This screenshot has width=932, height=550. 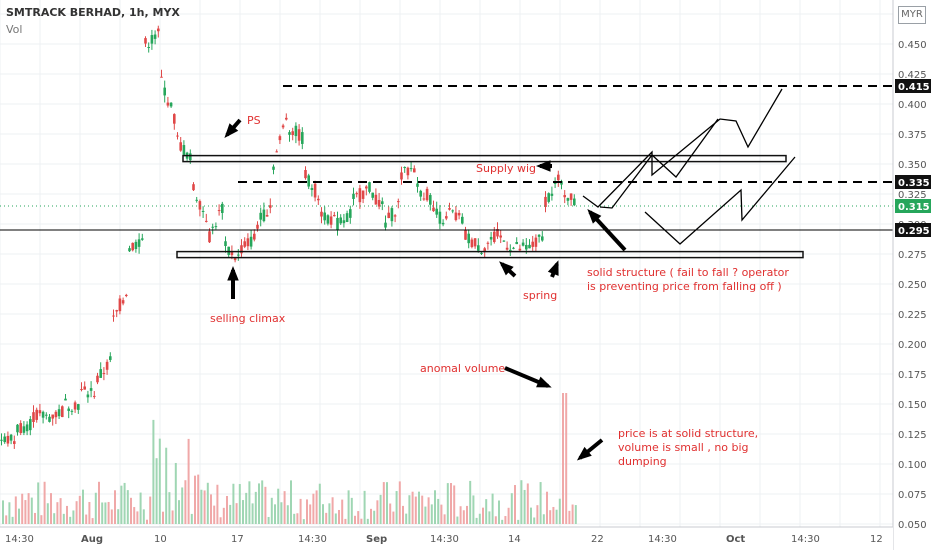 I want to click on time-tick-label: 10, so click(x=160, y=539).